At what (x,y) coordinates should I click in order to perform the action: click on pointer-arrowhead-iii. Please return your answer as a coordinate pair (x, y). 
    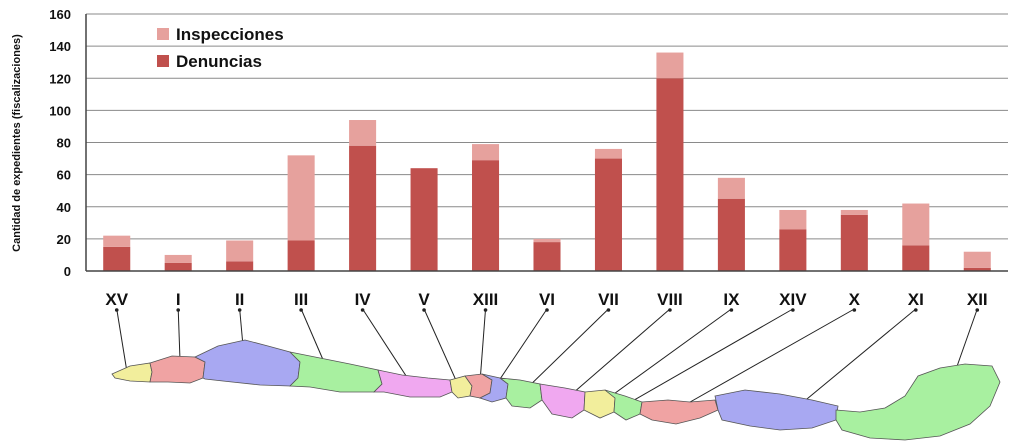
    Looking at the image, I should click on (301, 310).